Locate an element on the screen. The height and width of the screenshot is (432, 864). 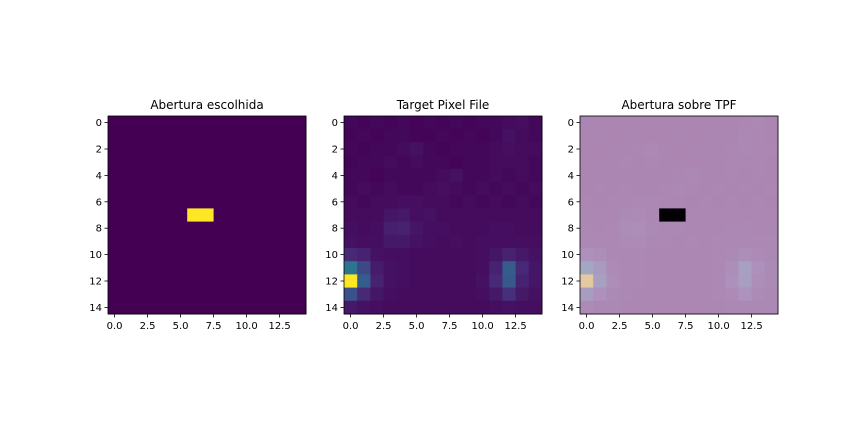
x-tick-label: 5.0 is located at coordinates (417, 326).